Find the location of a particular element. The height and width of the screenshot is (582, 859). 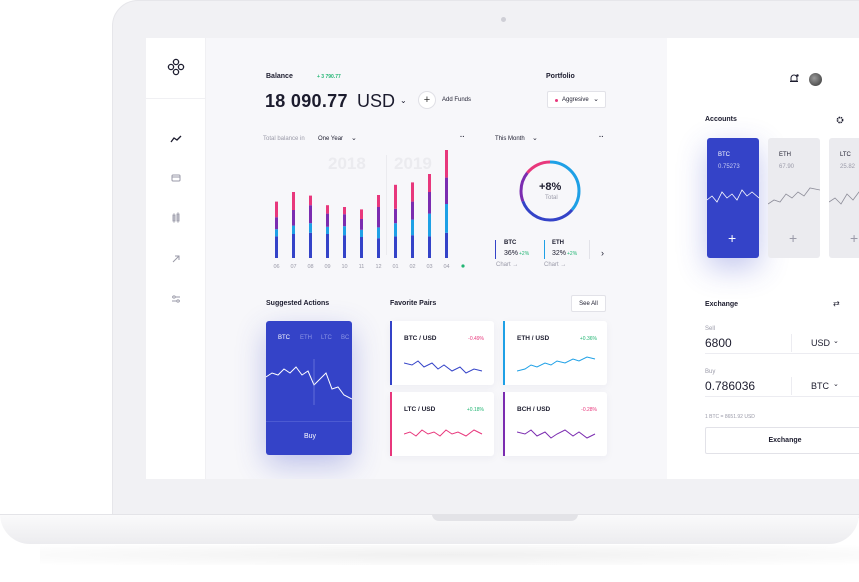

add-funds-button: Add Funds is located at coordinates (457, 100).